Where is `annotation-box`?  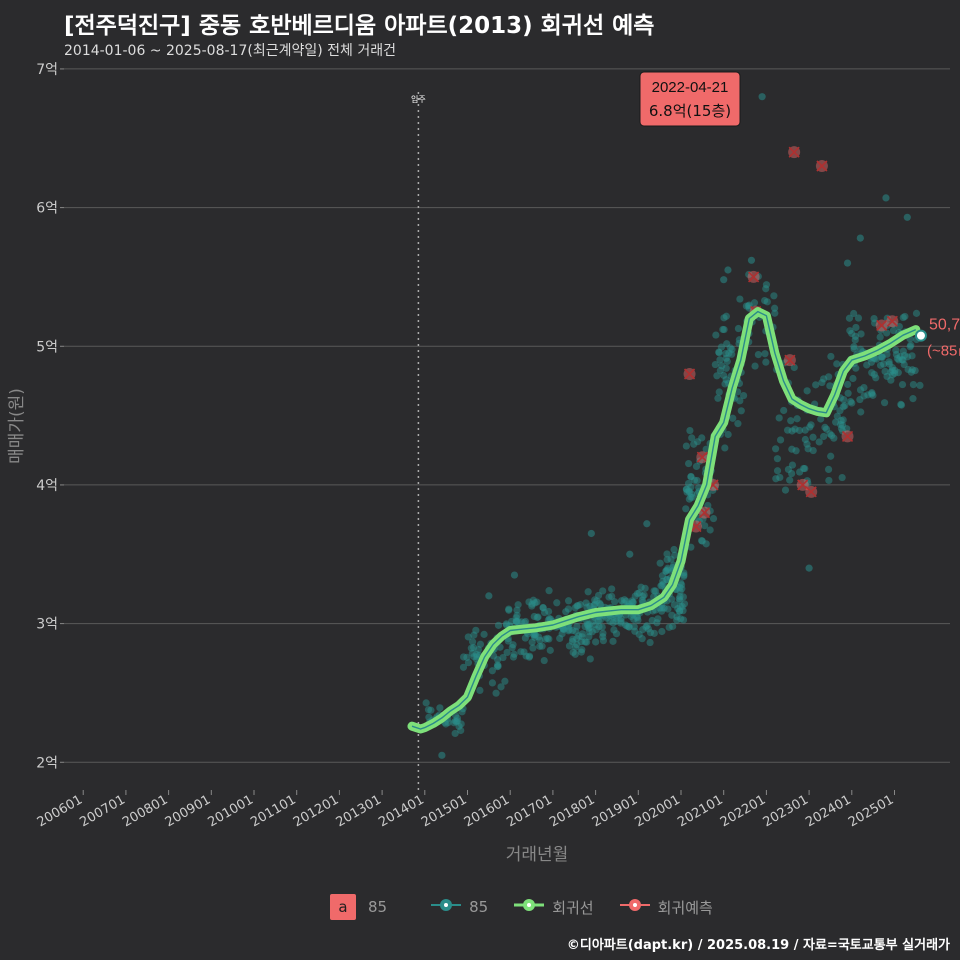
annotation-box is located at coordinates (690, 99).